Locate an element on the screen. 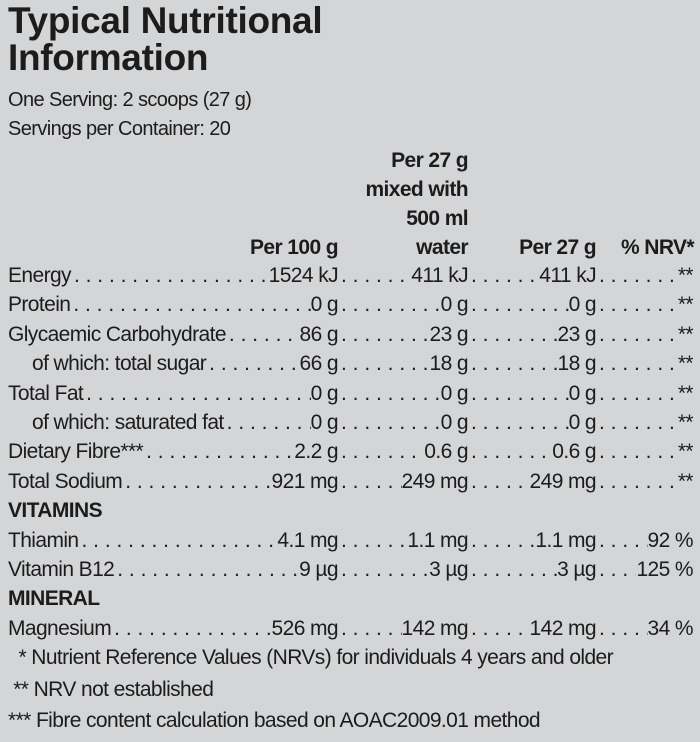 This screenshot has width=700, height=742. footnote: ** NRV not established is located at coordinates (111, 689).